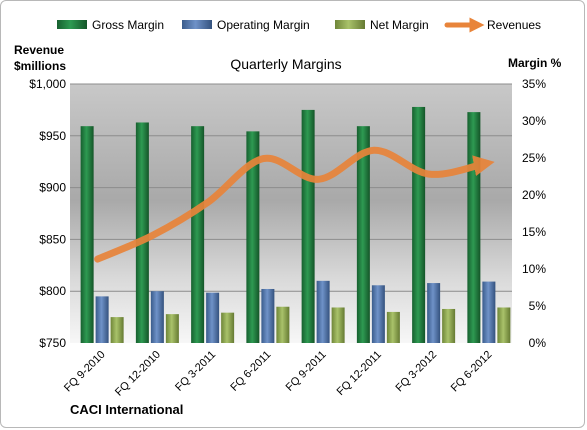 This screenshot has width=587, height=430. Describe the element at coordinates (308, 226) in the screenshot. I see `bar-gross-margin-fq-9-2011` at that location.